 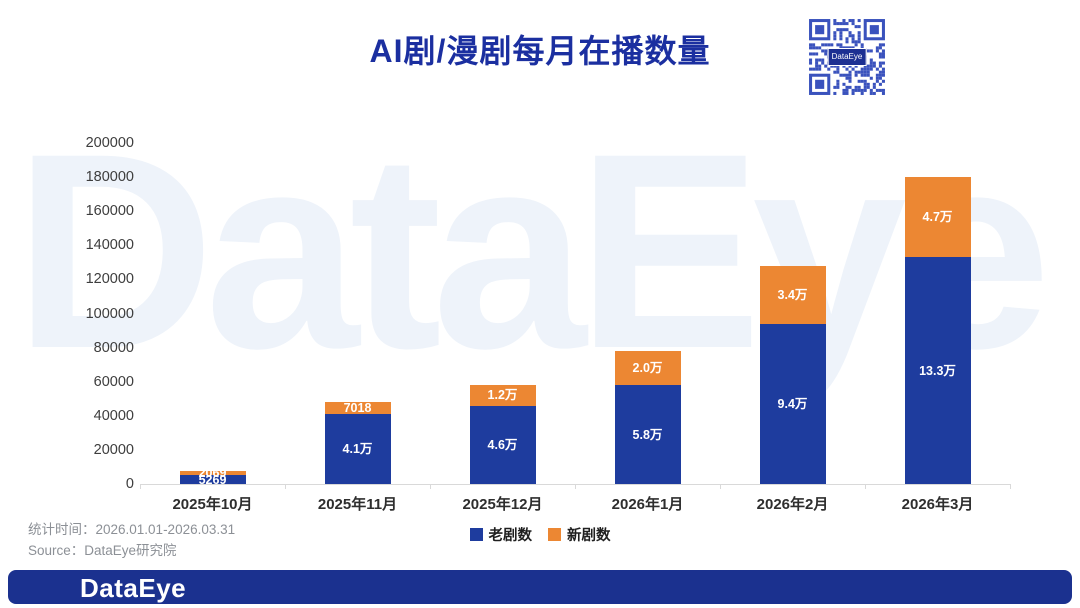 I want to click on y-axis-label: 60000, so click(x=113, y=381).